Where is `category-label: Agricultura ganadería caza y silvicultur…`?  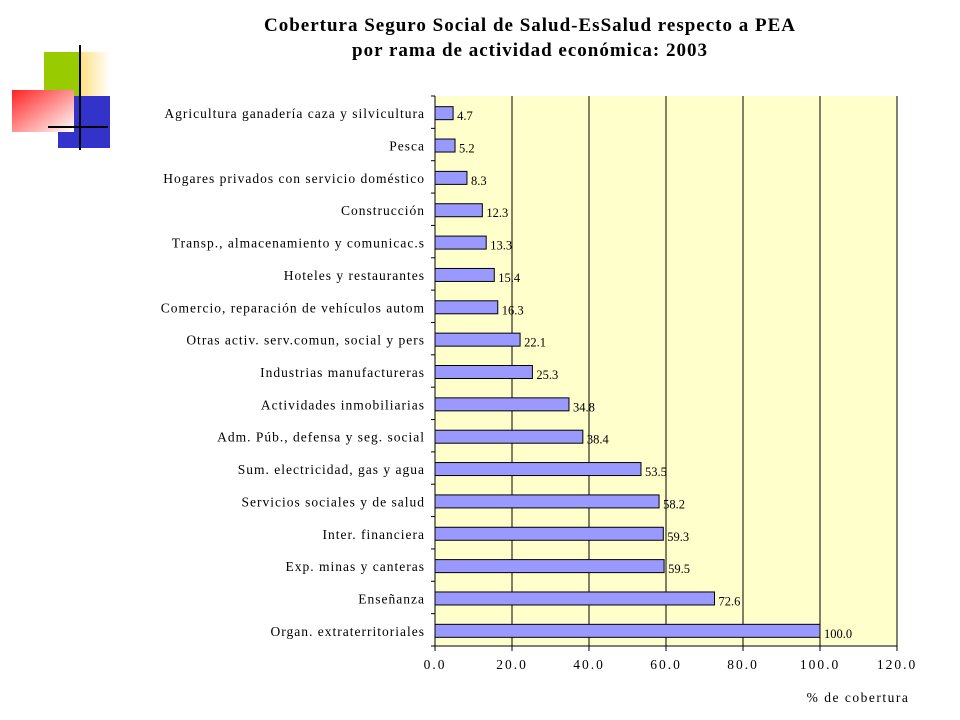
category-label: Agricultura ganadería caza y silvicultur… is located at coordinates (294, 113).